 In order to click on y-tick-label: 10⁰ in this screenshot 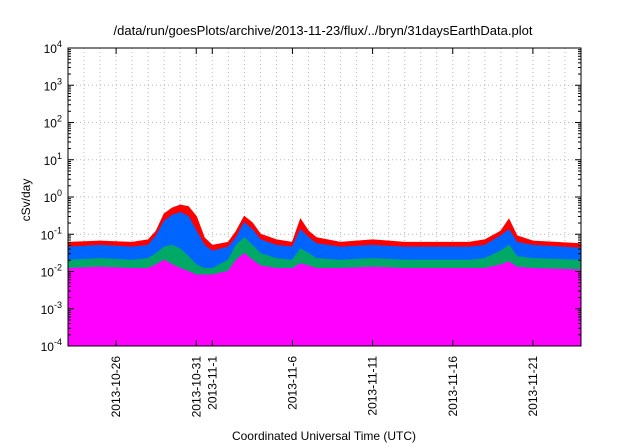, I will do `click(53, 196)`.